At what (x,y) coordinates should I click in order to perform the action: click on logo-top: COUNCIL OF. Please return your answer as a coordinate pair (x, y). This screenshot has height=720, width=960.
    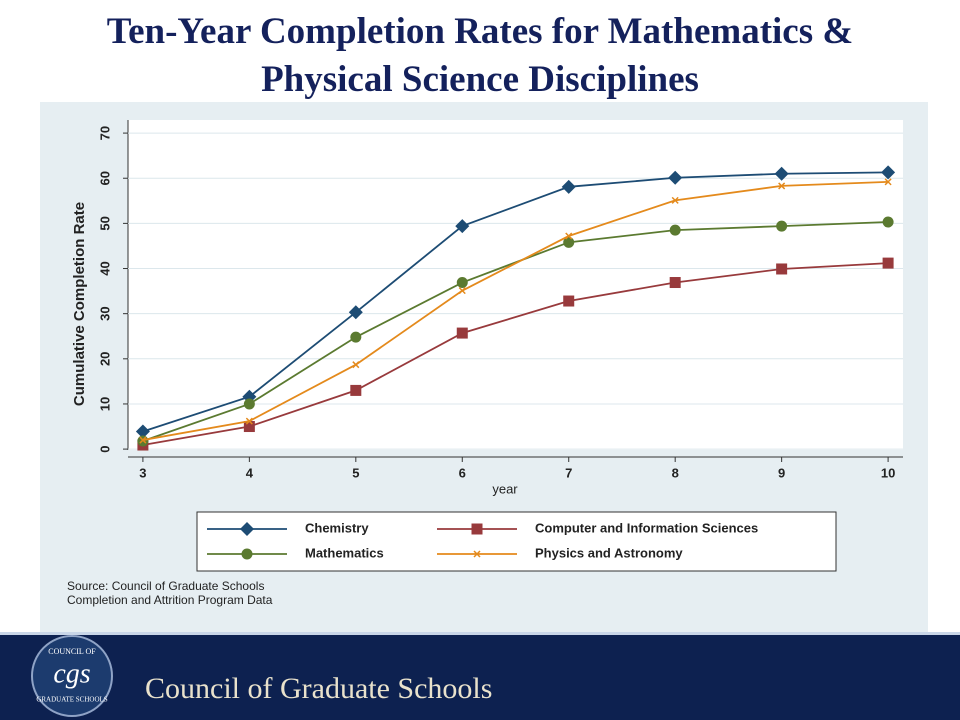
    Looking at the image, I should click on (72, 651).